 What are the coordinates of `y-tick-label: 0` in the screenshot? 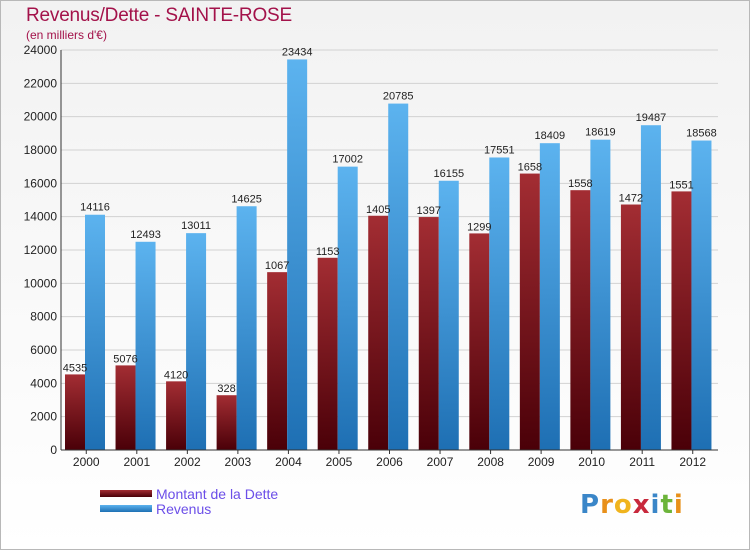 It's located at (53, 450).